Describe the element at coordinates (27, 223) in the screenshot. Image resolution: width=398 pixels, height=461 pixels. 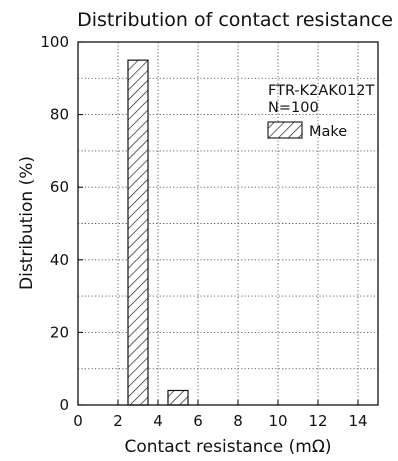
I see `y-axis-label: Distribution (%)` at that location.